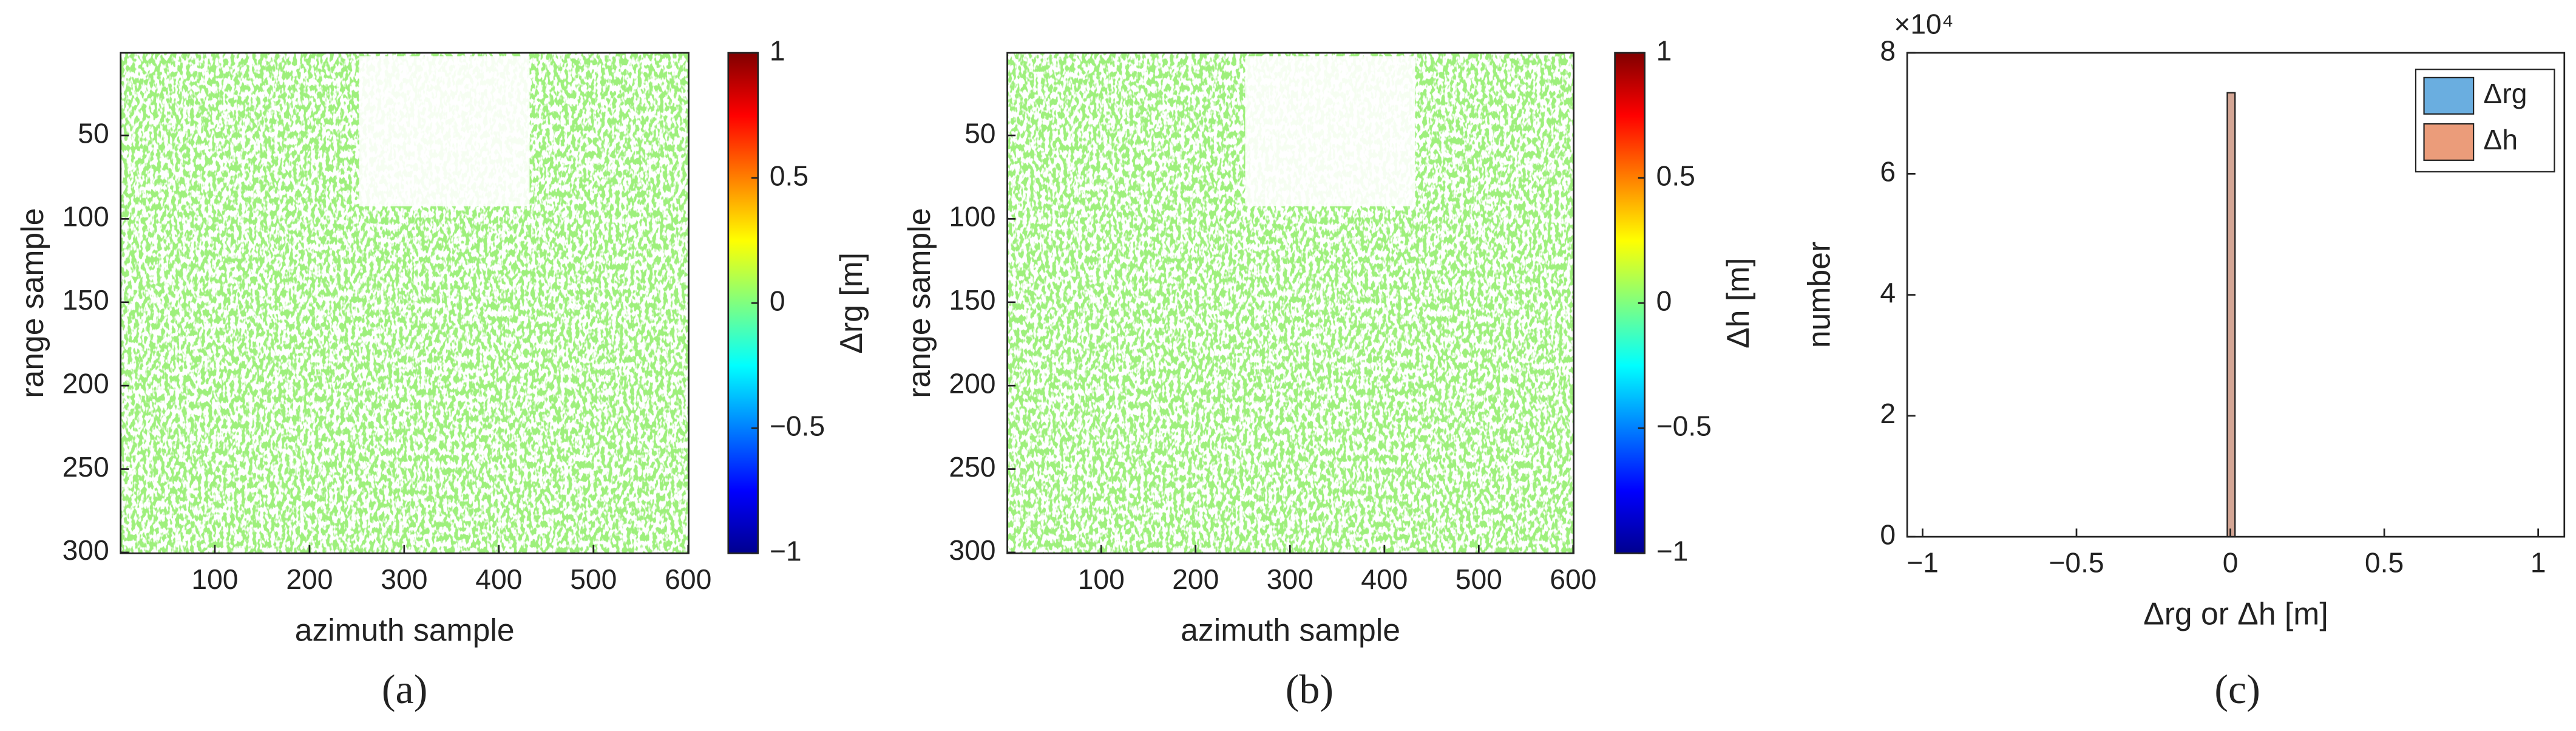  I want to click on panel-caption: (a), so click(404, 689).